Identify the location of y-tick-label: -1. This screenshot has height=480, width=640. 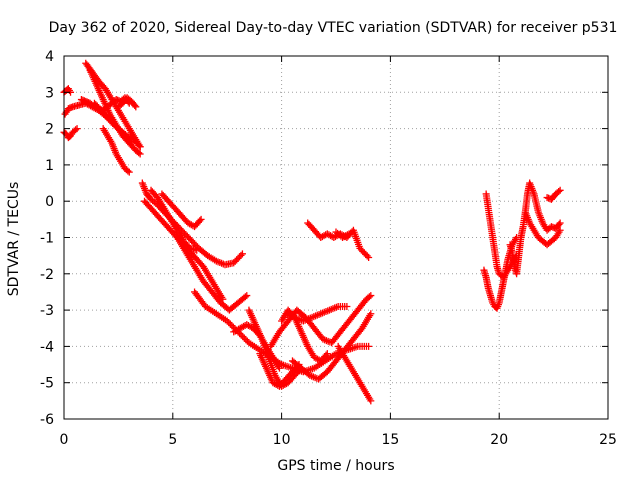
(47, 239).